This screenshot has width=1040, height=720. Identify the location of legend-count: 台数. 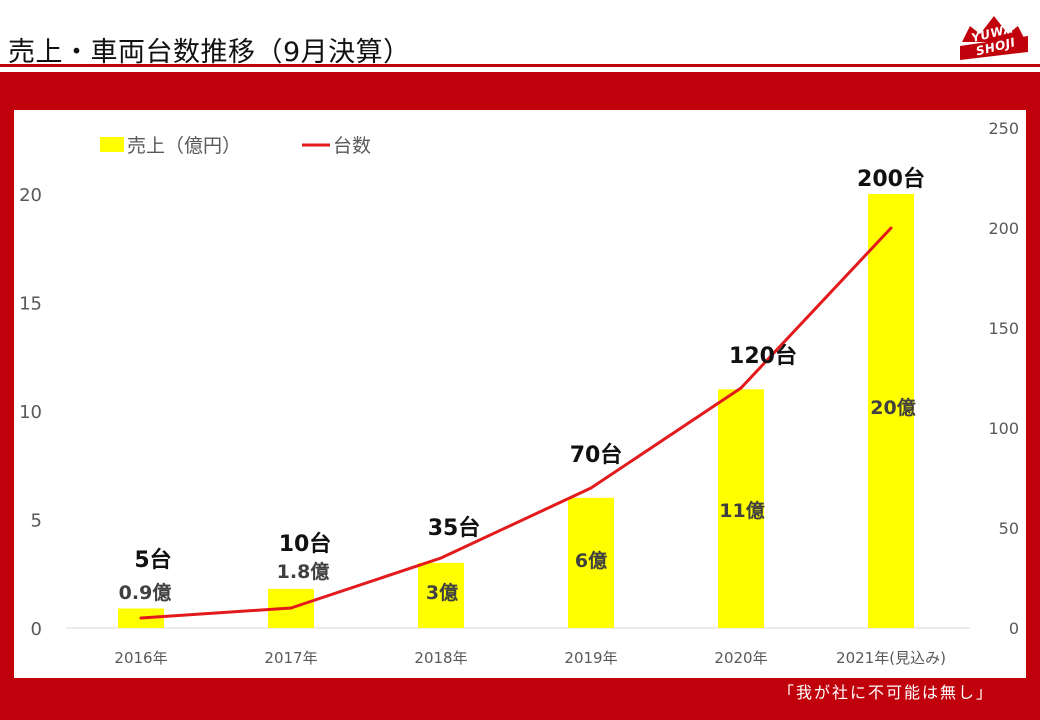
(352, 146).